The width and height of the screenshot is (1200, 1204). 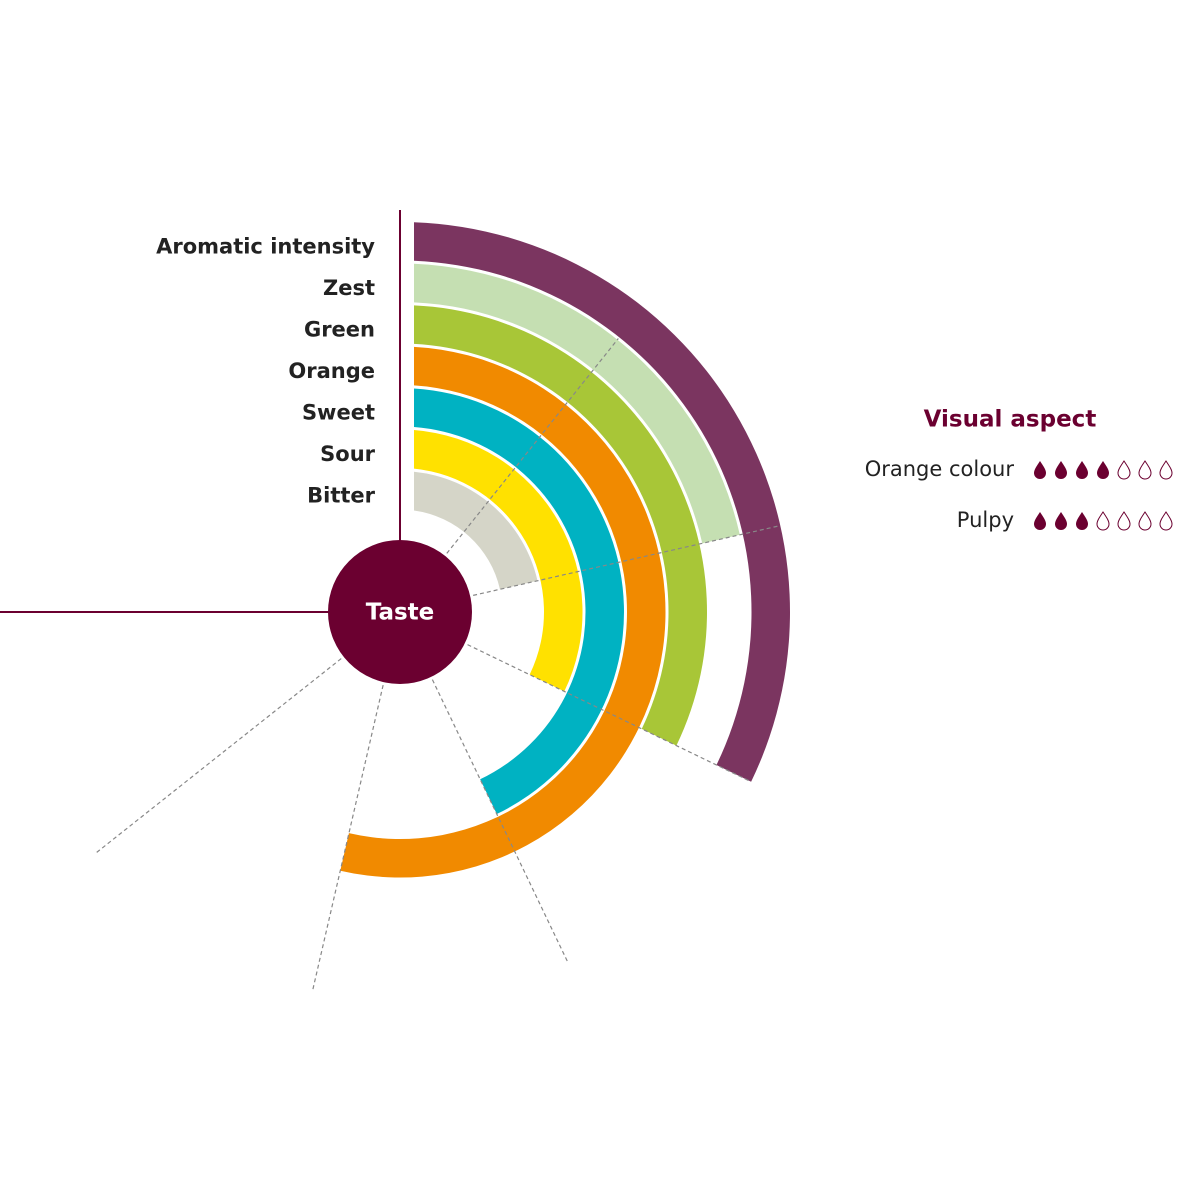 I want to click on category-label: Aromatic intensity, so click(x=265, y=246).